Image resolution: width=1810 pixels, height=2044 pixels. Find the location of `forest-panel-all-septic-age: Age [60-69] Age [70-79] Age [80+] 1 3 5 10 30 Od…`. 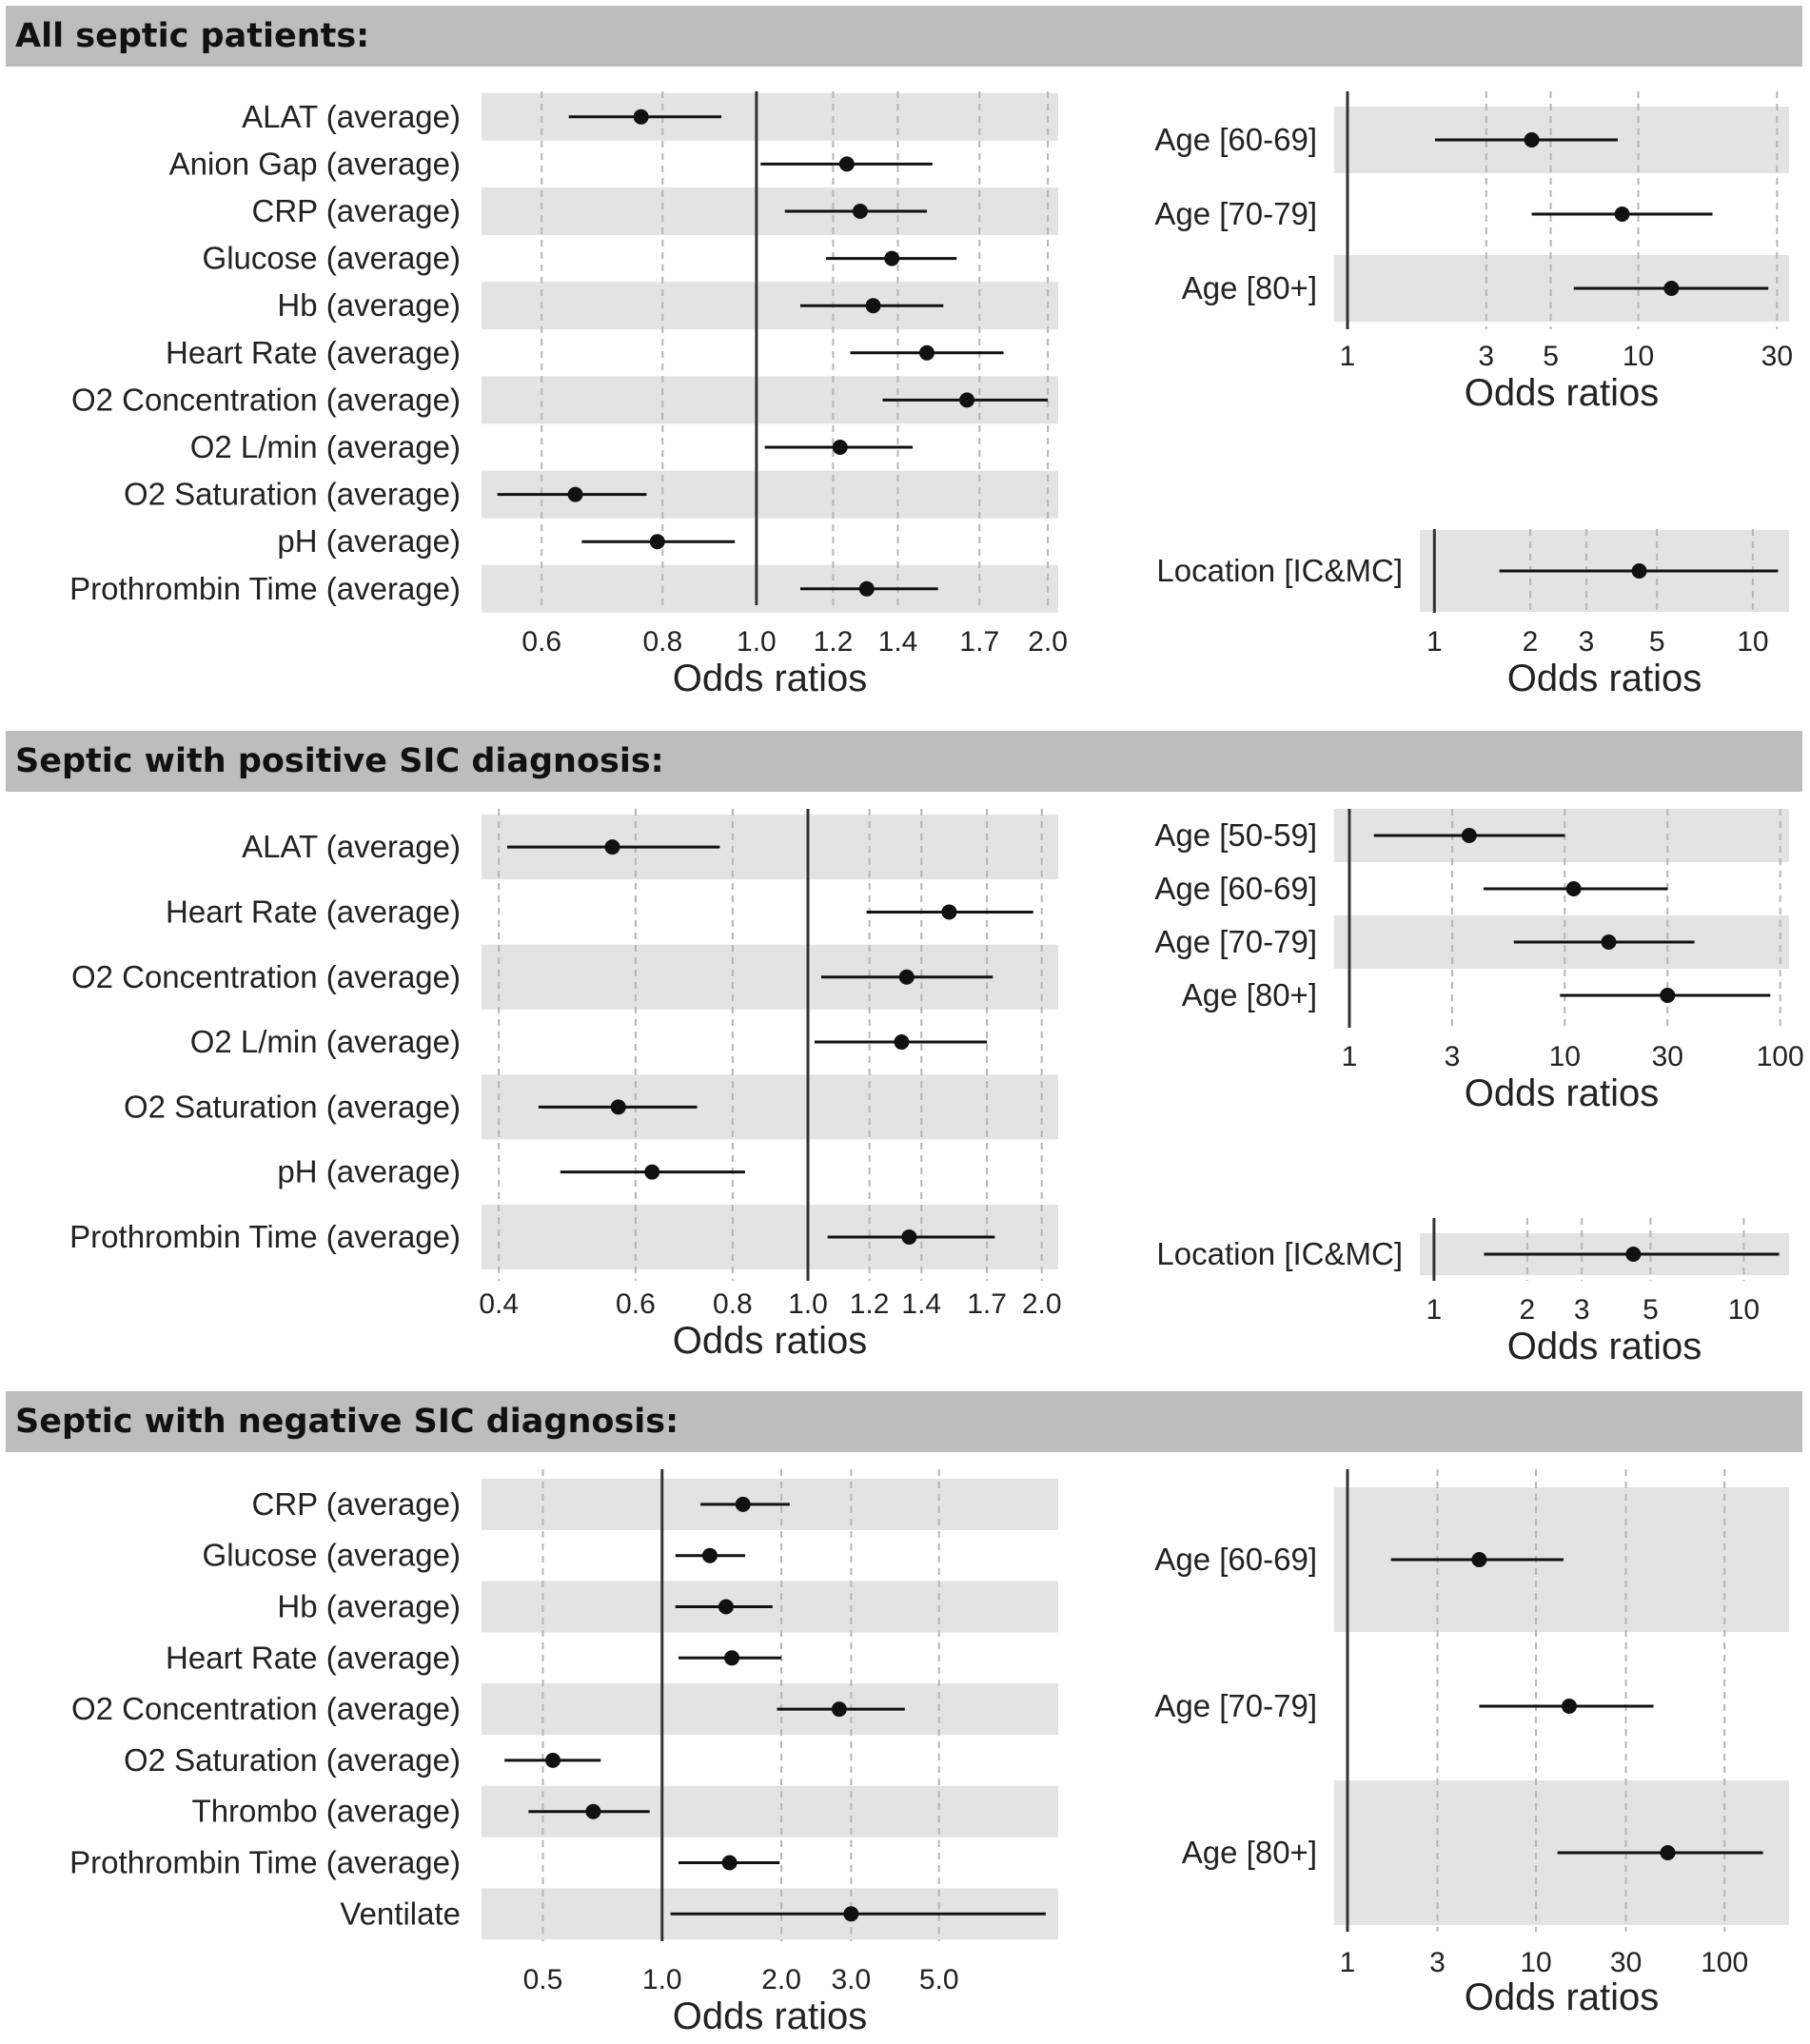

forest-panel-all-septic-age: Age [60-69] Age [70-79] Age [80+] 1 3 5 10 30 Od… is located at coordinates (1473, 253).